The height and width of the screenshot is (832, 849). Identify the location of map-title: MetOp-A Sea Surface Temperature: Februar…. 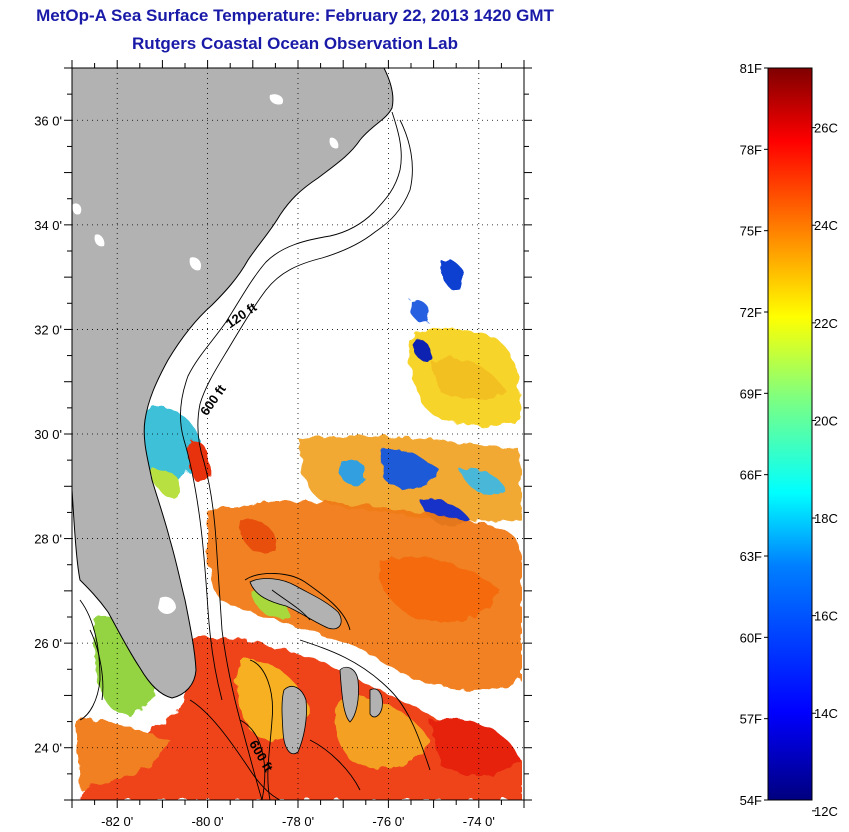
(295, 15).